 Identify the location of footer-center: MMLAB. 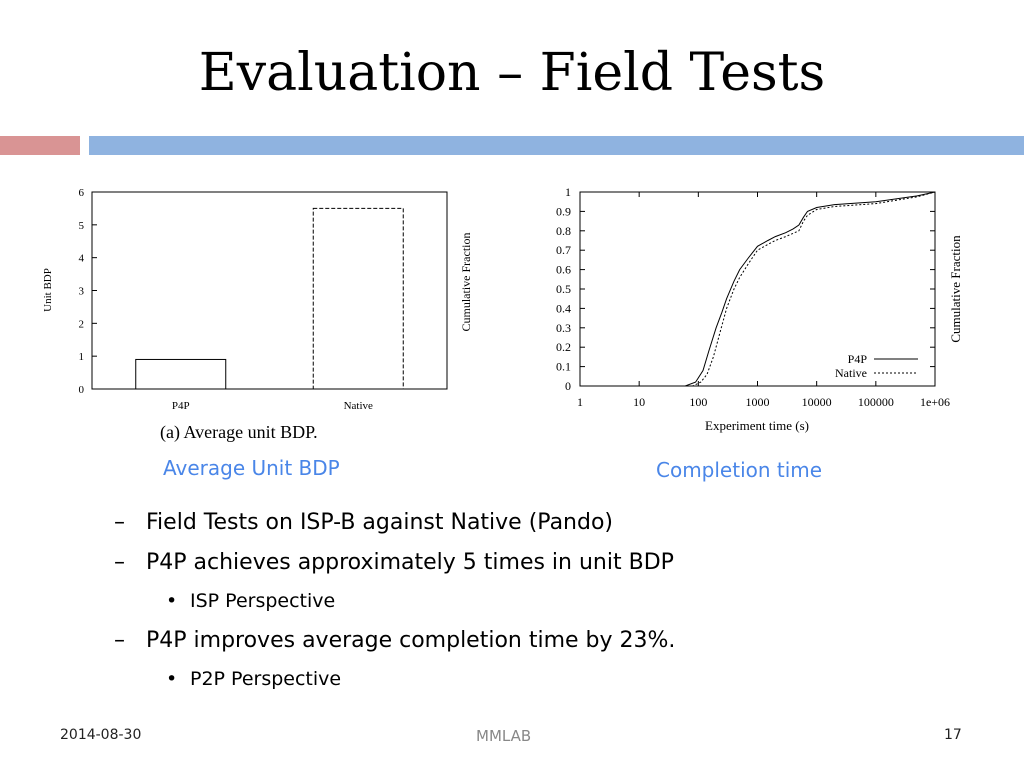
(504, 736).